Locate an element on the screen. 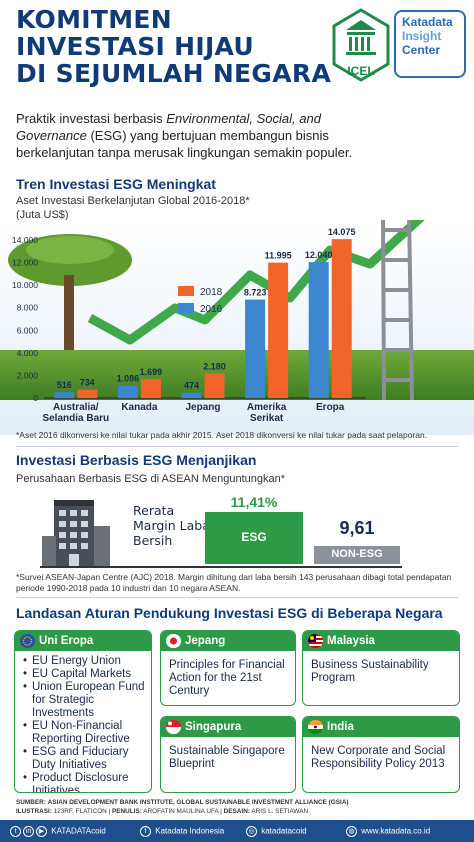 The image size is (474, 842). singapore-flag-icon is located at coordinates (173, 727).